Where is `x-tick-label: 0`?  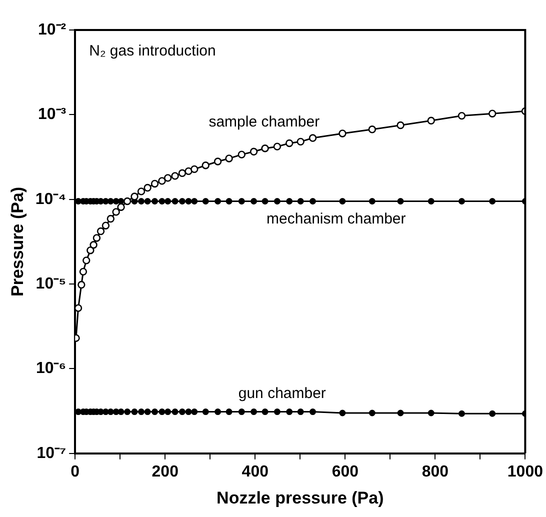 x-tick-label: 0 is located at coordinates (75, 471).